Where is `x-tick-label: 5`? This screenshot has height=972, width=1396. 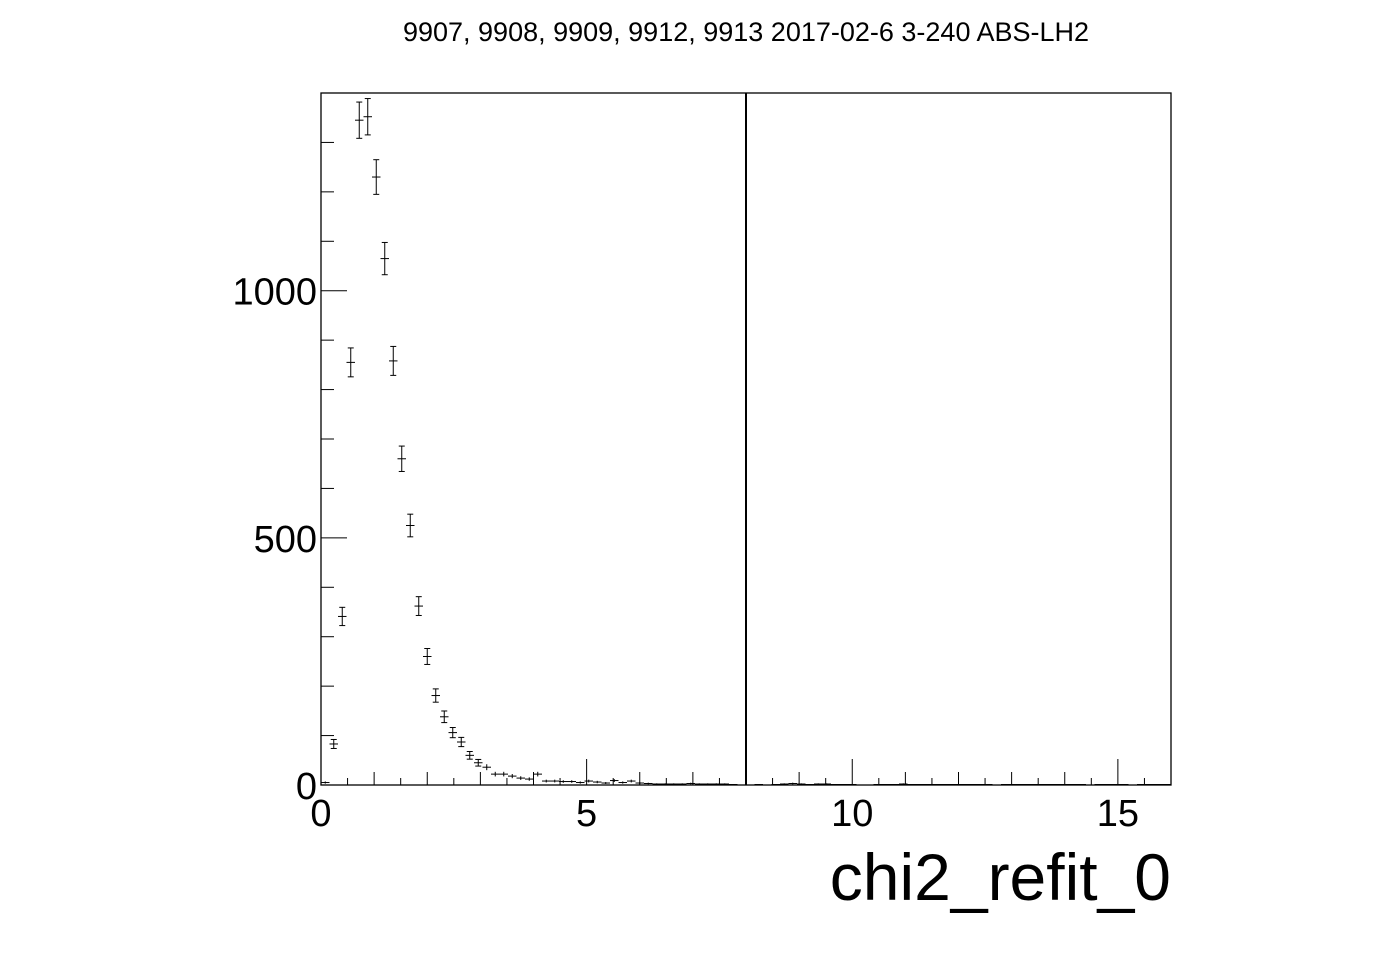
x-tick-label: 5 is located at coordinates (586, 814).